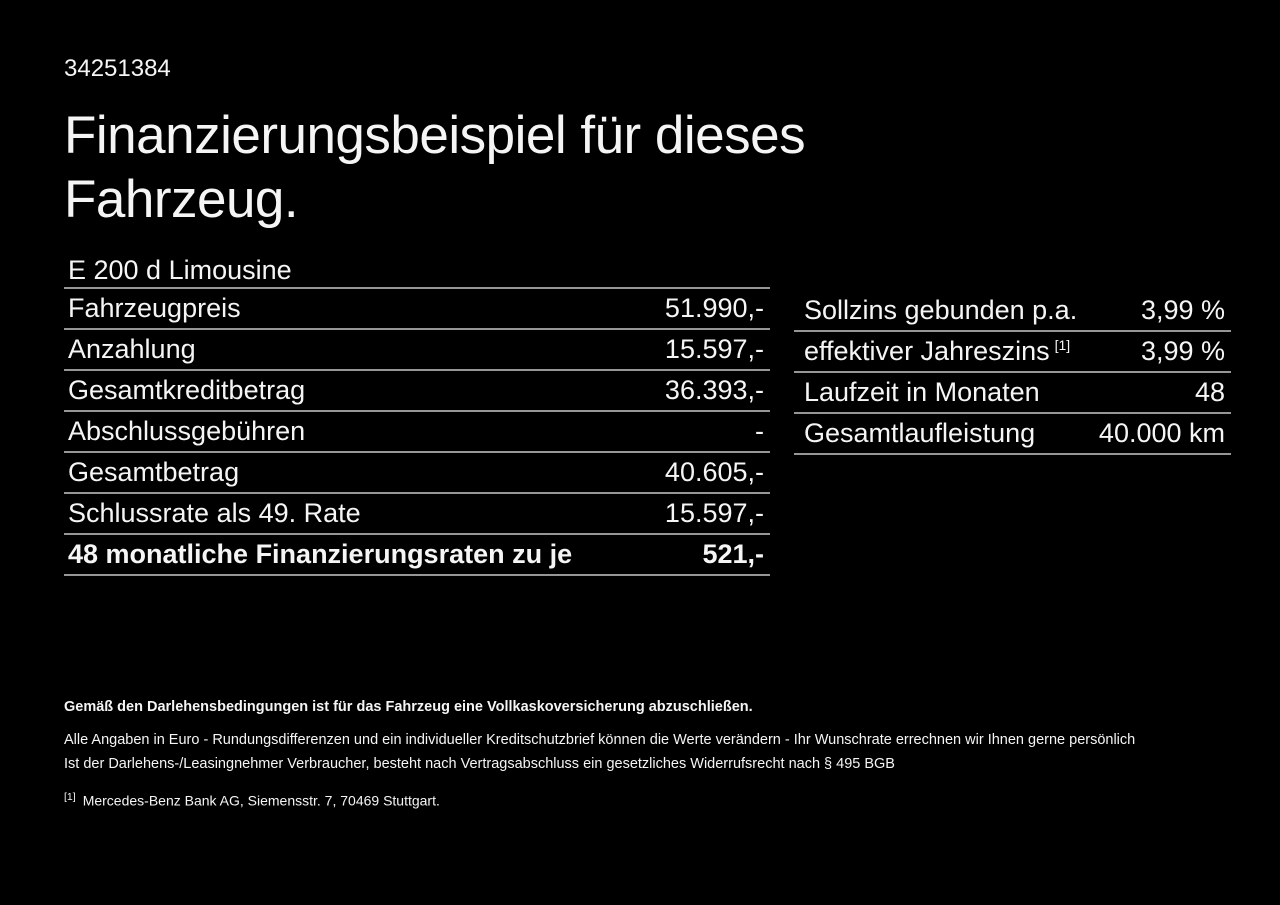 The image size is (1280, 905). What do you see at coordinates (117, 68) in the screenshot?
I see `vehicle-id: 34251384` at bounding box center [117, 68].